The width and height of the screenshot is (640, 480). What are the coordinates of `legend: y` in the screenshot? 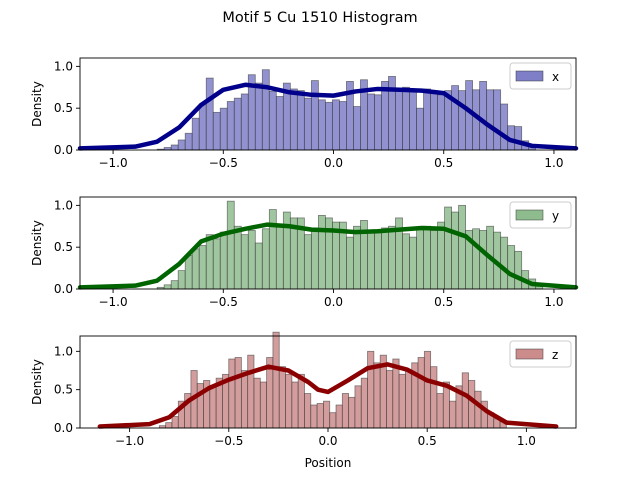 It's located at (540, 215).